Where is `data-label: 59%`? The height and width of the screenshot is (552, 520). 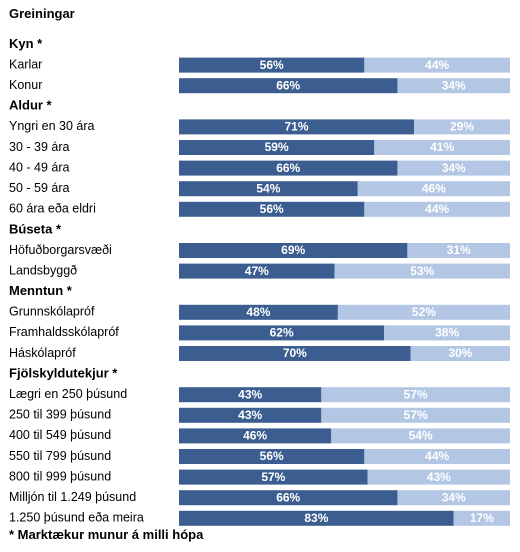
data-label: 59% is located at coordinates (277, 147).